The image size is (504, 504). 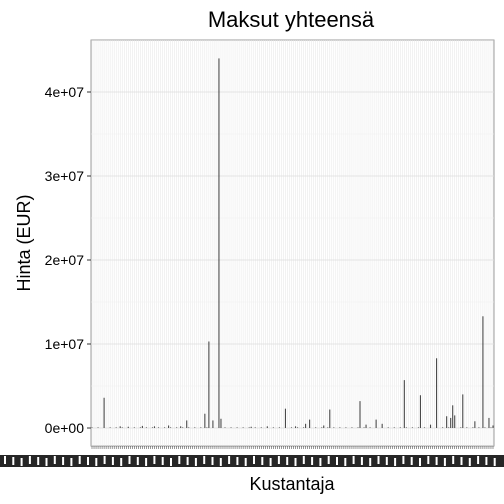 I want to click on y-tick-label: 0e+00, so click(x=65, y=428).